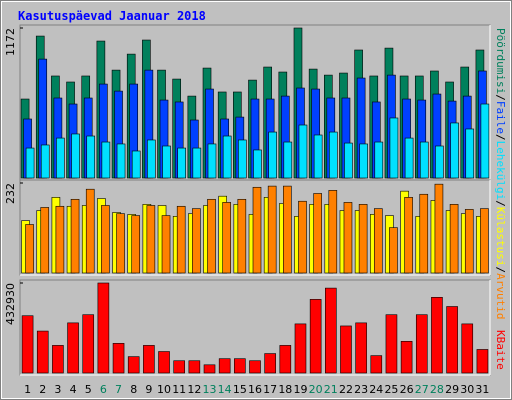  I want to click on x-tick-label: 28, so click(437, 389).